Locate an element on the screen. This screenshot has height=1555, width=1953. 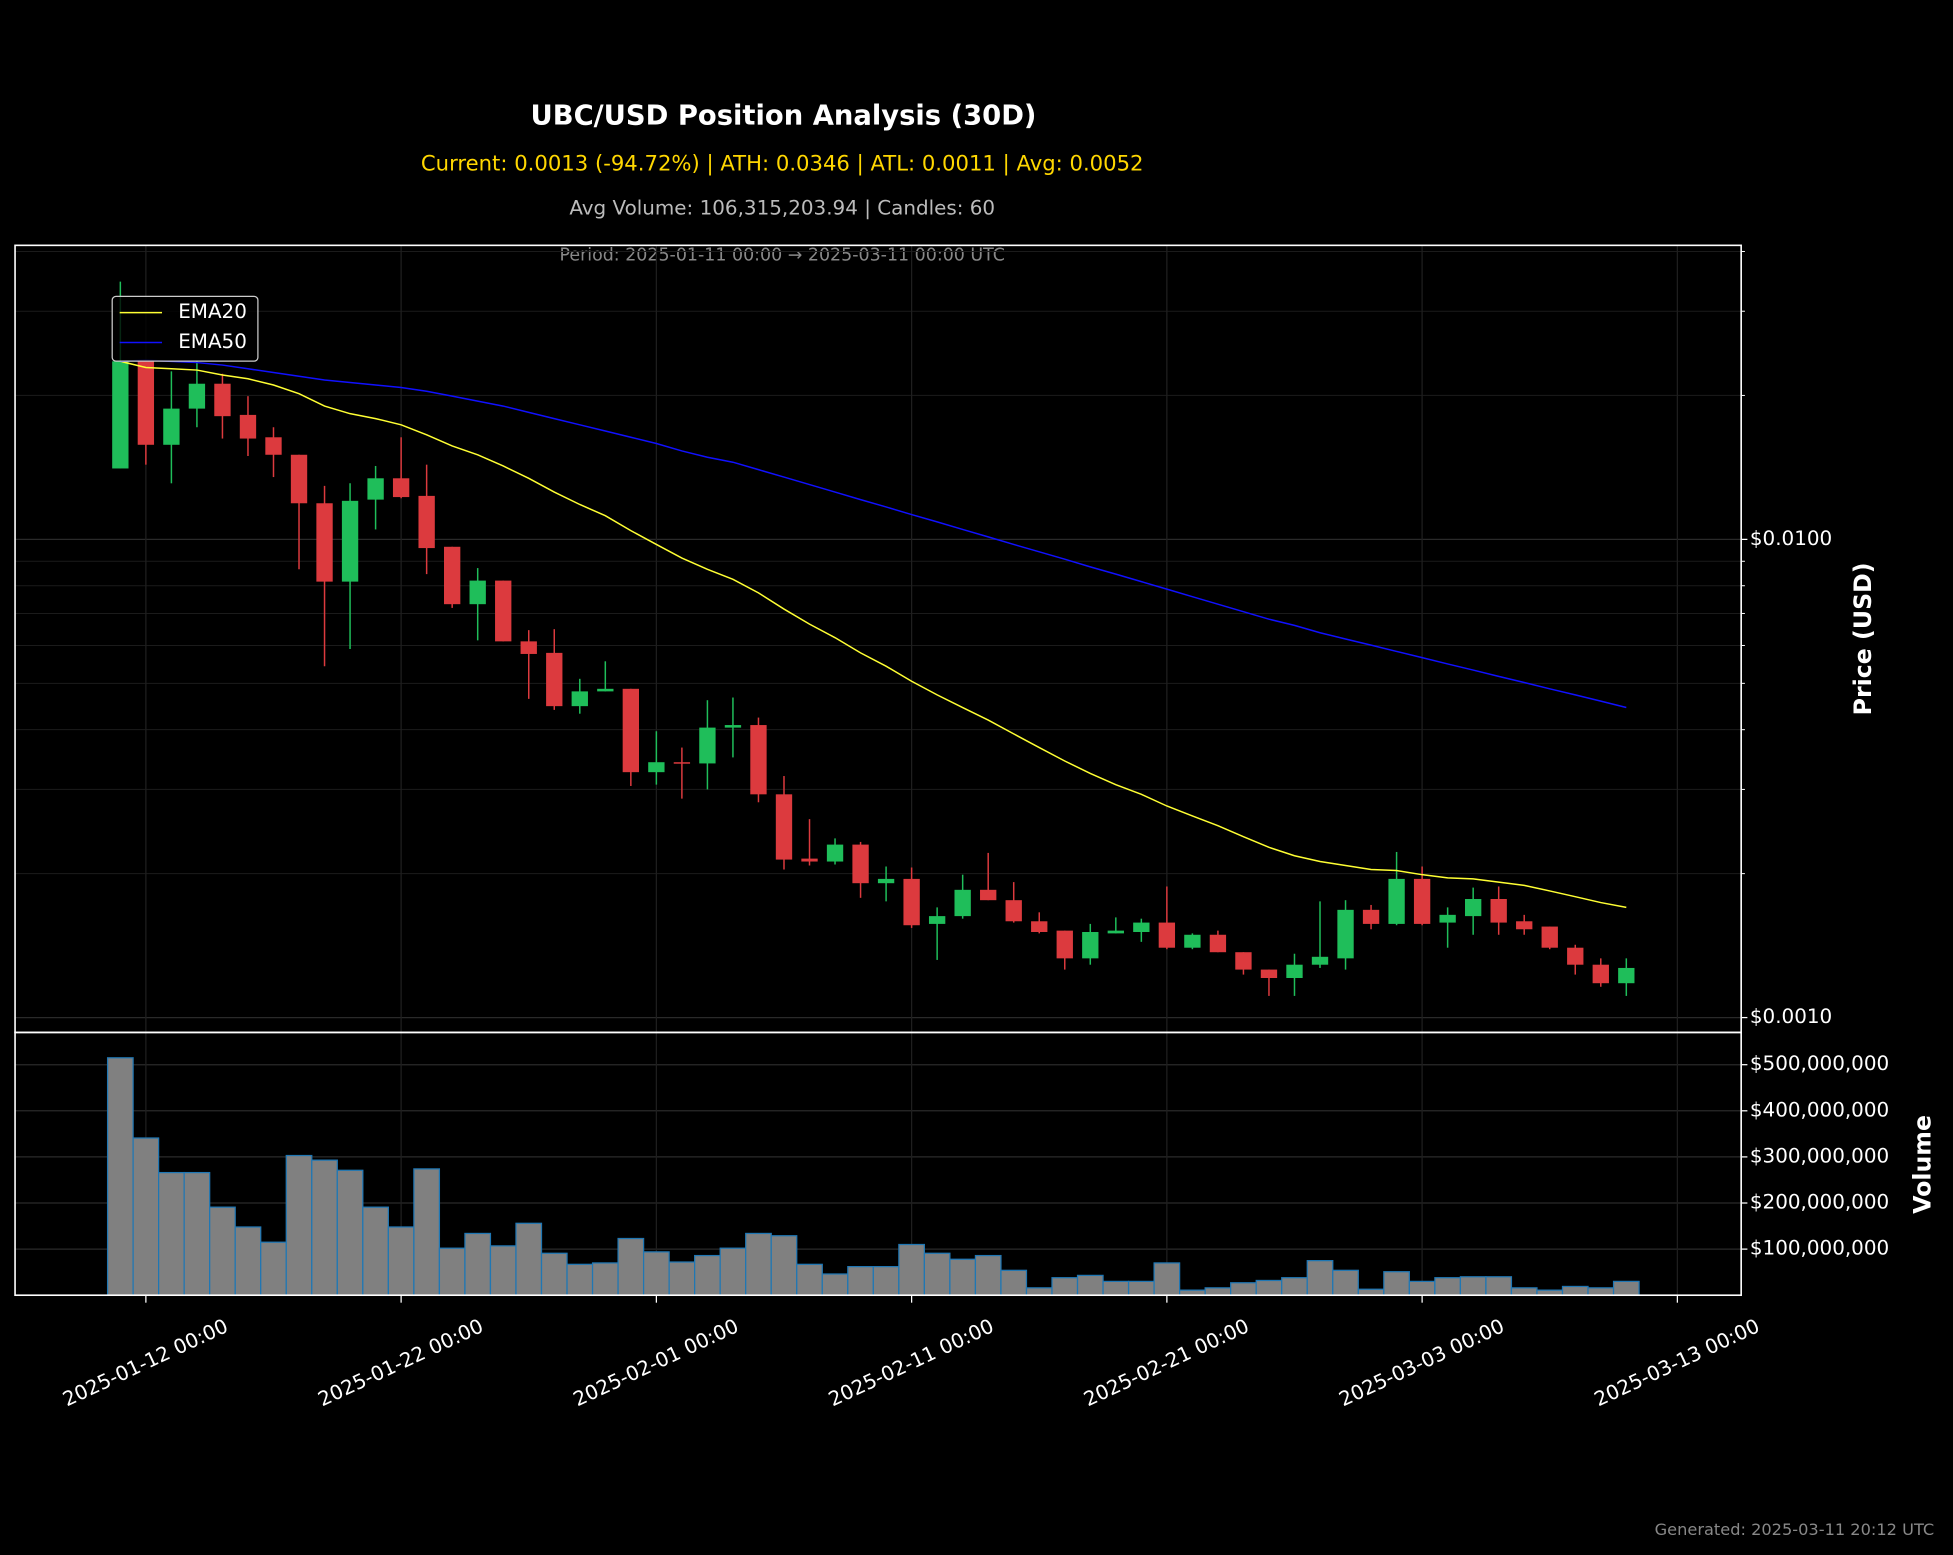
y-tick-label: $100,000,000 is located at coordinates (1819, 1248).